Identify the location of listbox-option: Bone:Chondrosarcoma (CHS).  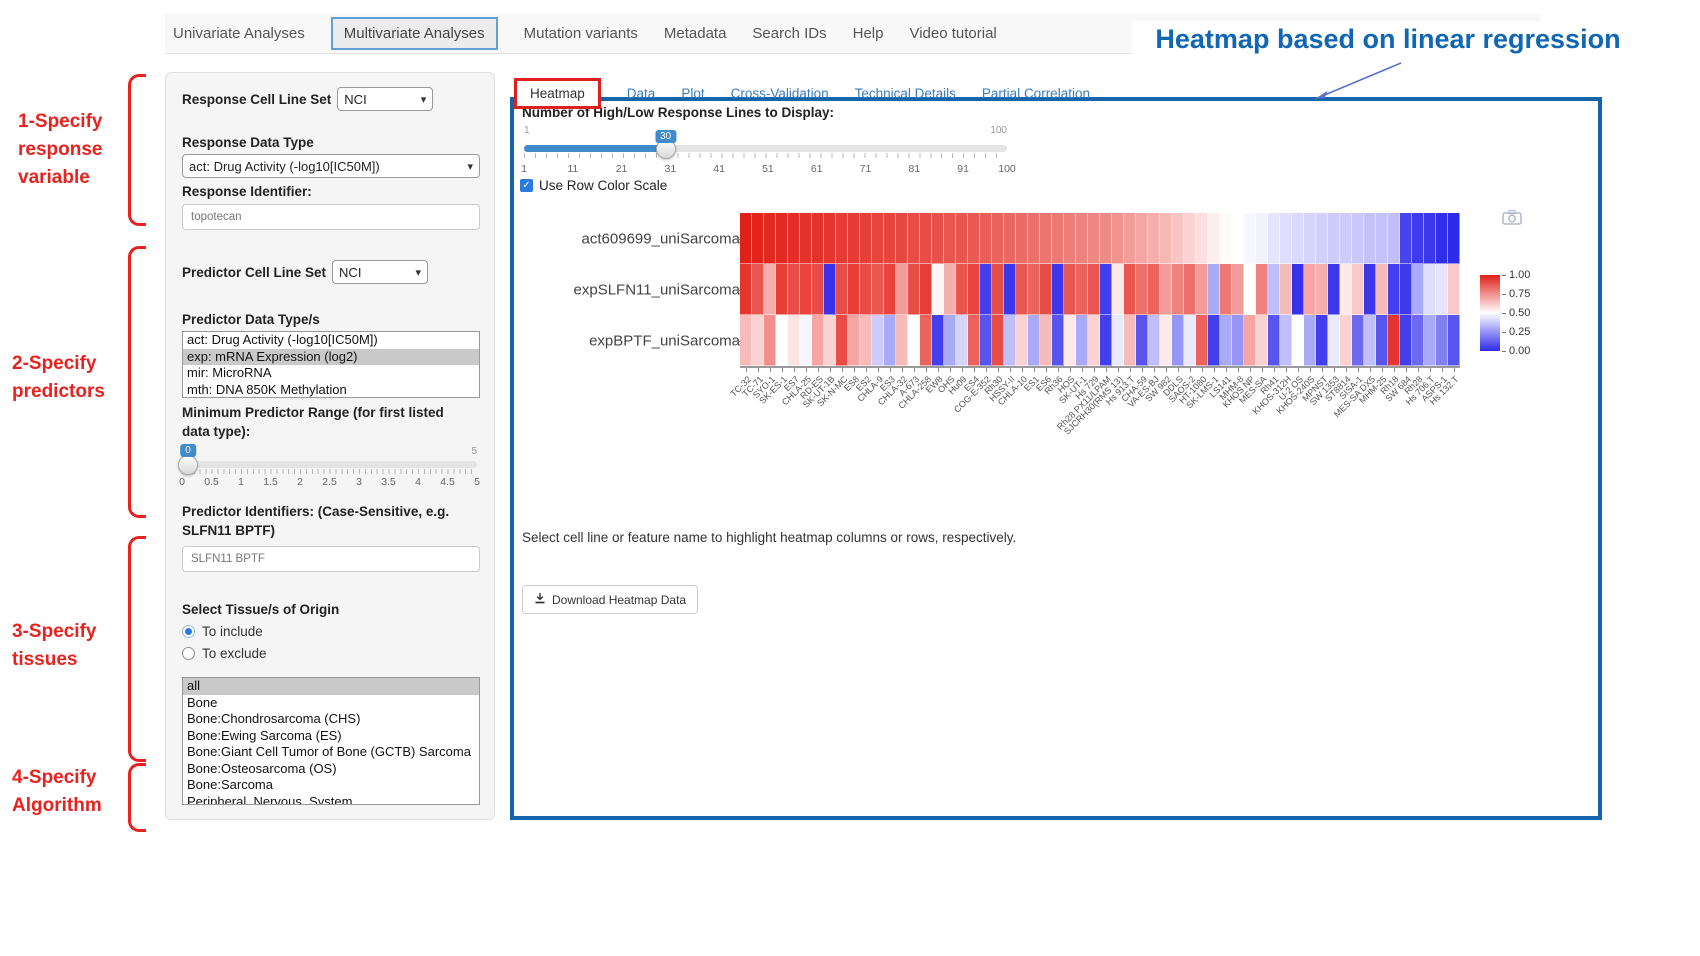
(274, 718).